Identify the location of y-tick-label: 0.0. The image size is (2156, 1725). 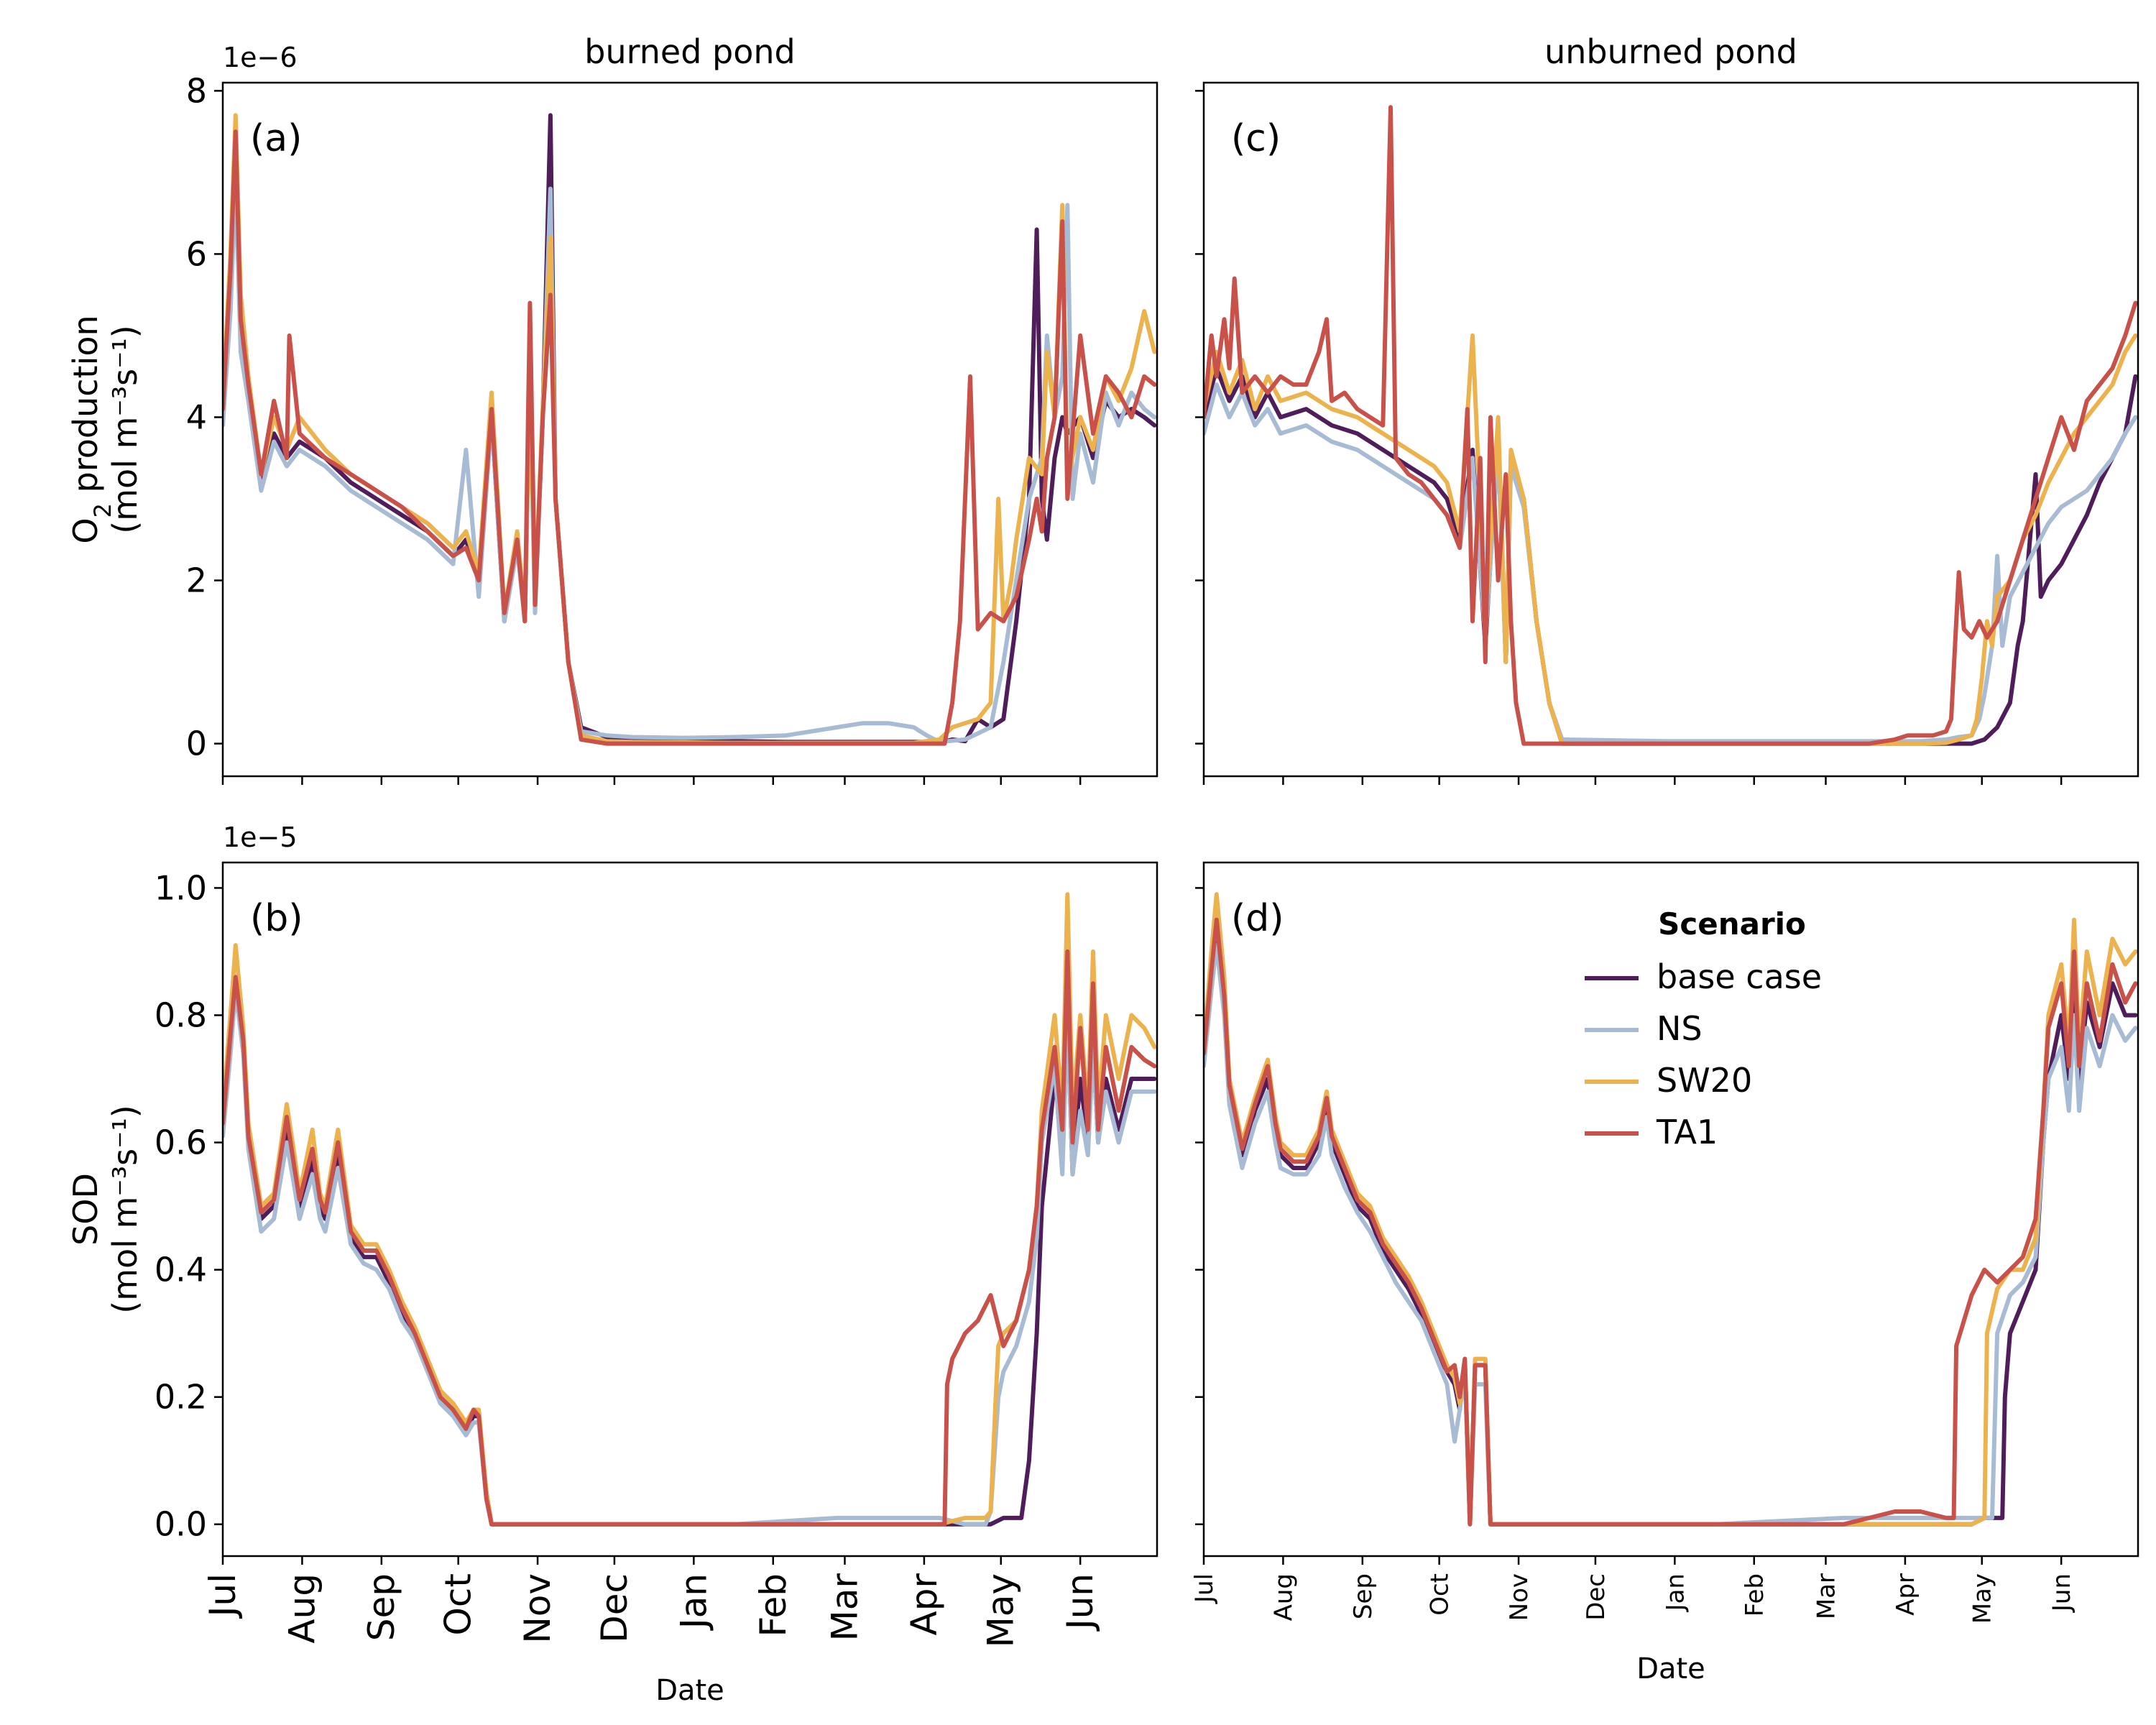
(181, 1524).